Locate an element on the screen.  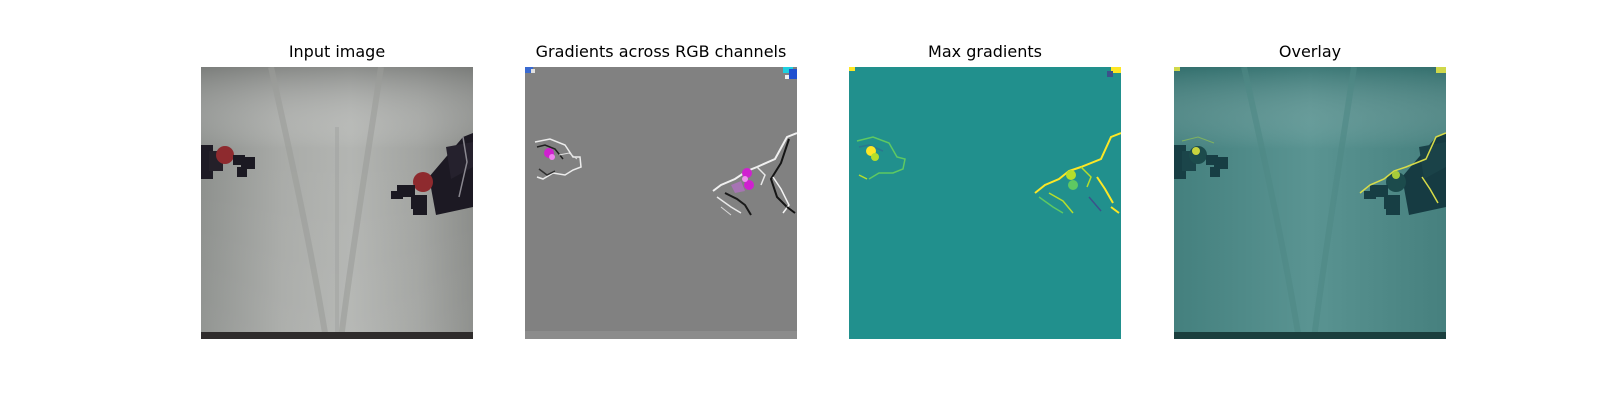
right-arm-max is located at coordinates (1077, 173).